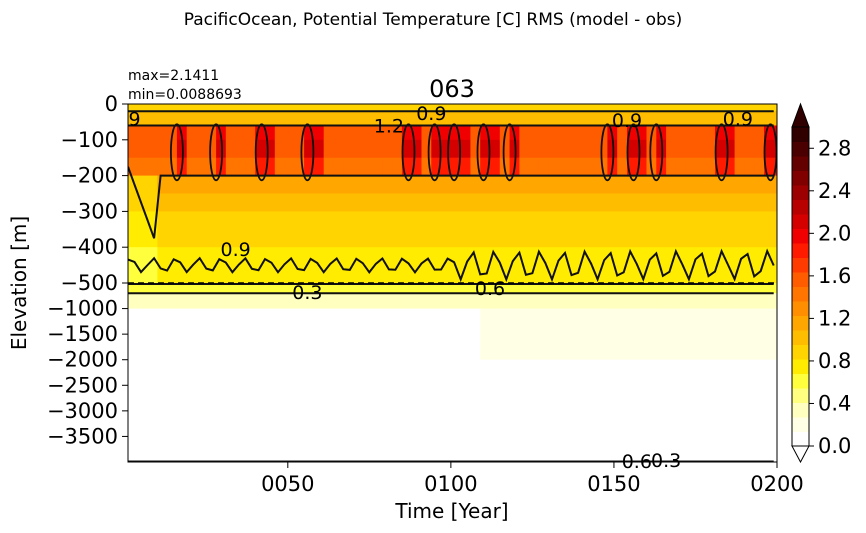 Image resolution: width=866 pixels, height=533 pixels. I want to click on x-tick-label: 0050, so click(287, 484).